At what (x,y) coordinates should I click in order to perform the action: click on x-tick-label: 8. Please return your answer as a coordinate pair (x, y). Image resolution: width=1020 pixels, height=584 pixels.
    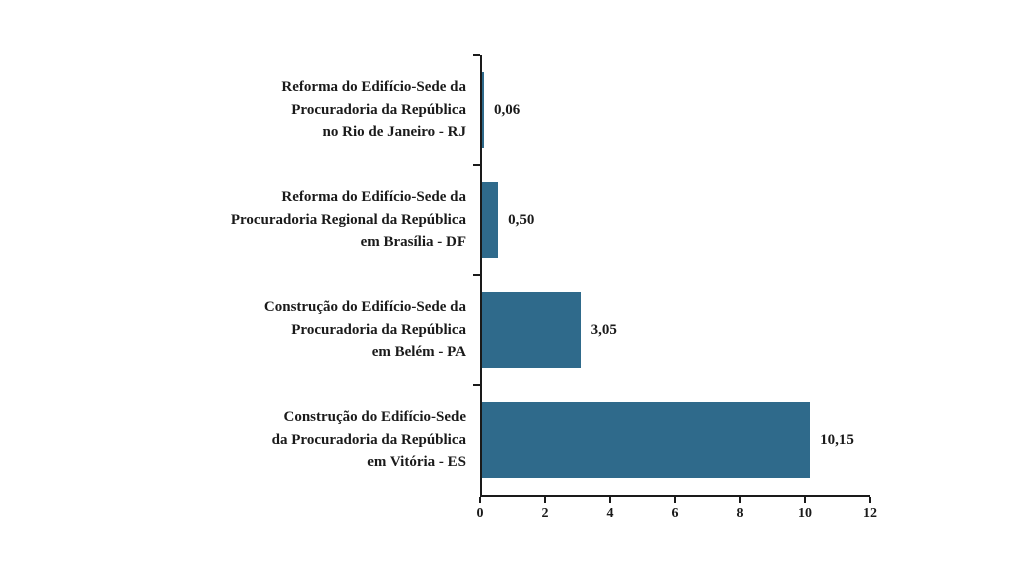
    Looking at the image, I should click on (740, 513).